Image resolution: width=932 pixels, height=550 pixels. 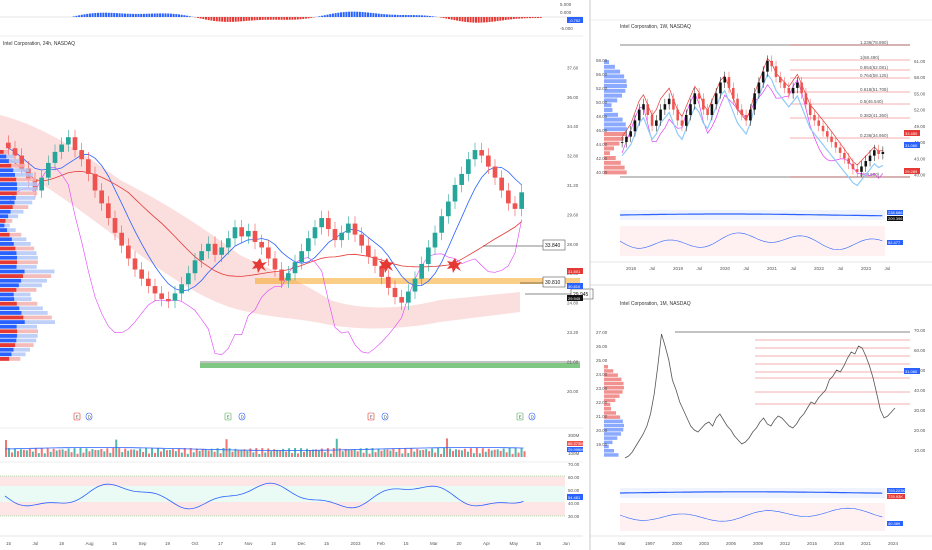 What do you see at coordinates (752, 128) in the screenshot?
I see `weekly-magenta-line` at bounding box center [752, 128].